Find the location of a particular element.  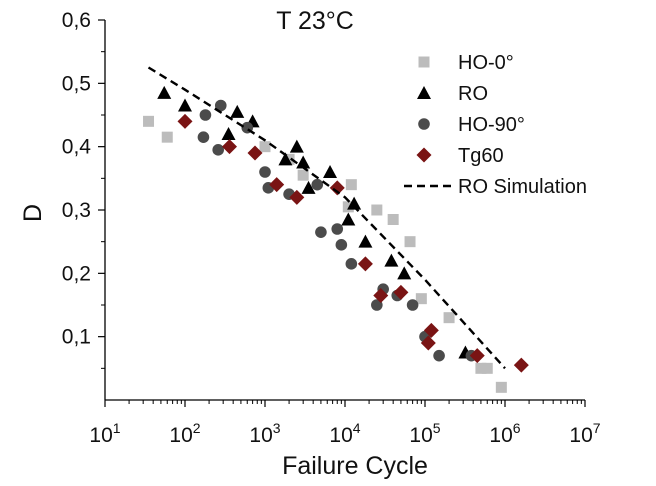

legend-item: HO-0° is located at coordinates (466, 63).